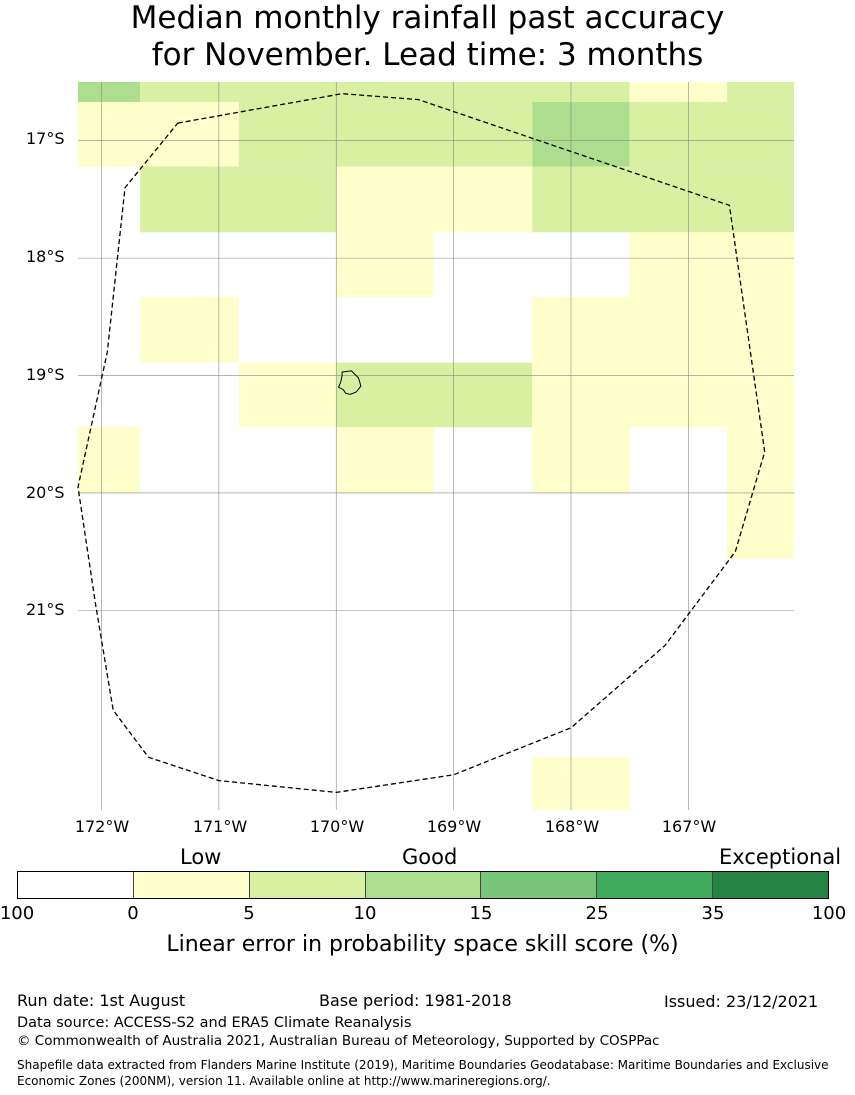  Describe the element at coordinates (430, 857) in the screenshot. I see `legend-category-good: Good` at that location.